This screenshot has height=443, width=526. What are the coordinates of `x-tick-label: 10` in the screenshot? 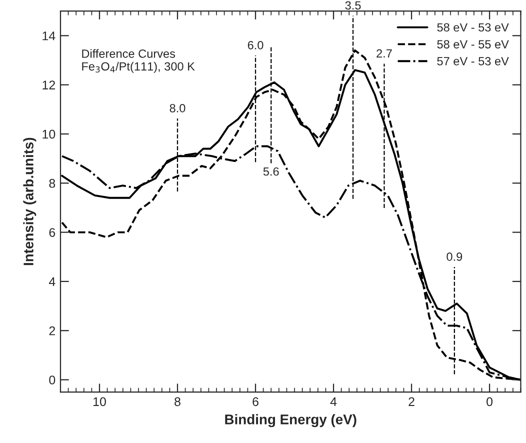 It's located at (99, 401).